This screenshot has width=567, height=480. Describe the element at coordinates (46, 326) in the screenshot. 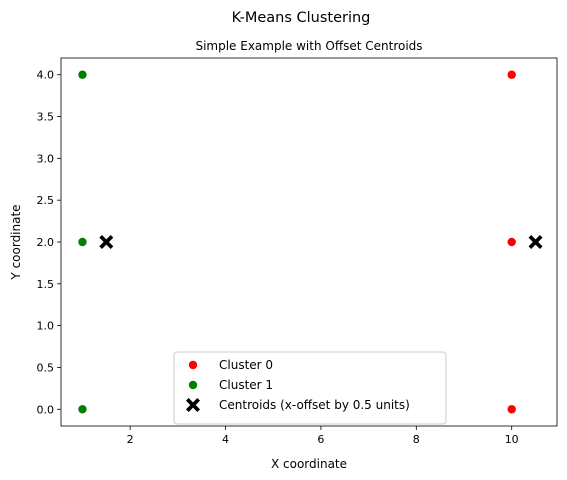

I see `y-tick-label: 1.0` at that location.